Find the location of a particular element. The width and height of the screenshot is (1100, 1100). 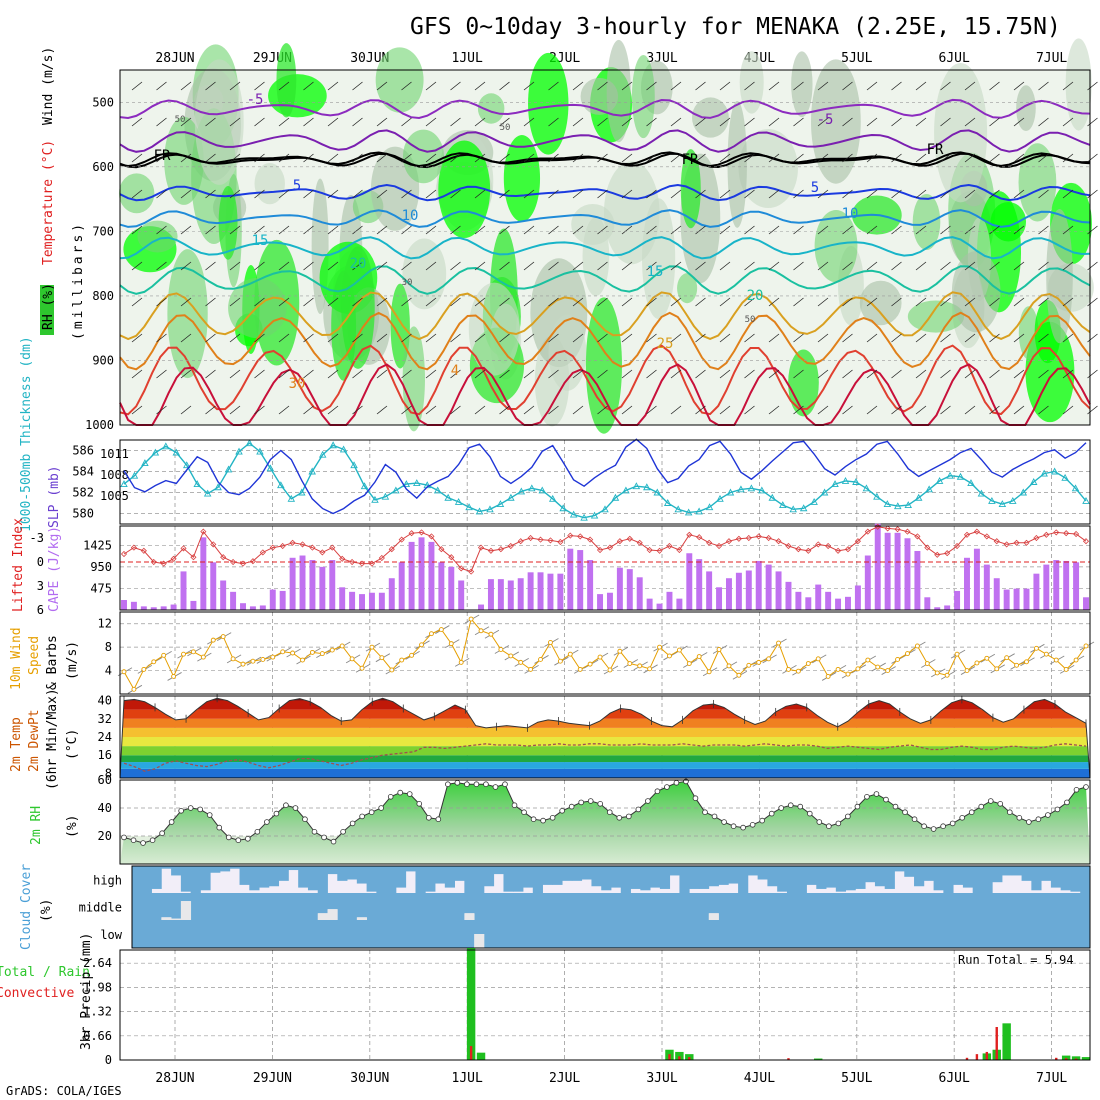

day-label-bottom: 28JUN is located at coordinates (174, 1078).